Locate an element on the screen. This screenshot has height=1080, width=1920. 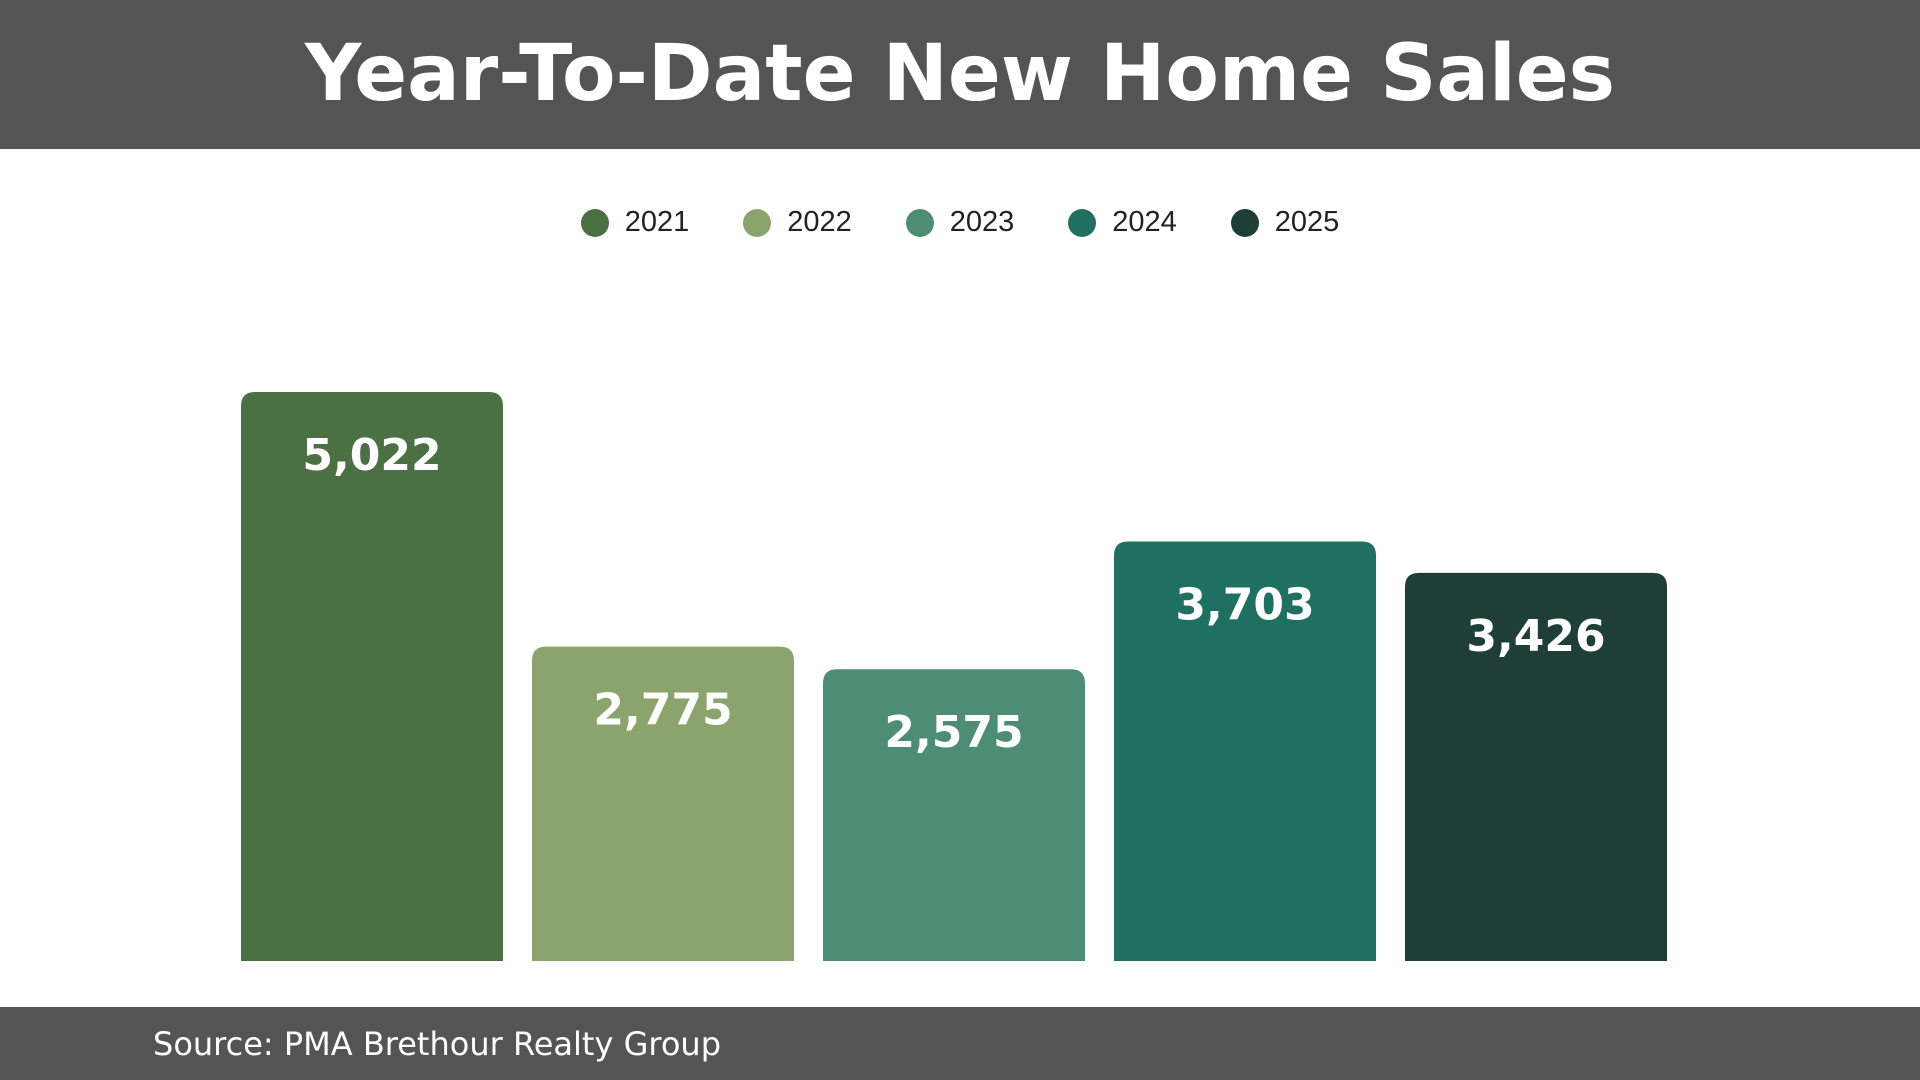
title-banner: Year-To-Date New Home Sales is located at coordinates (960, 74).